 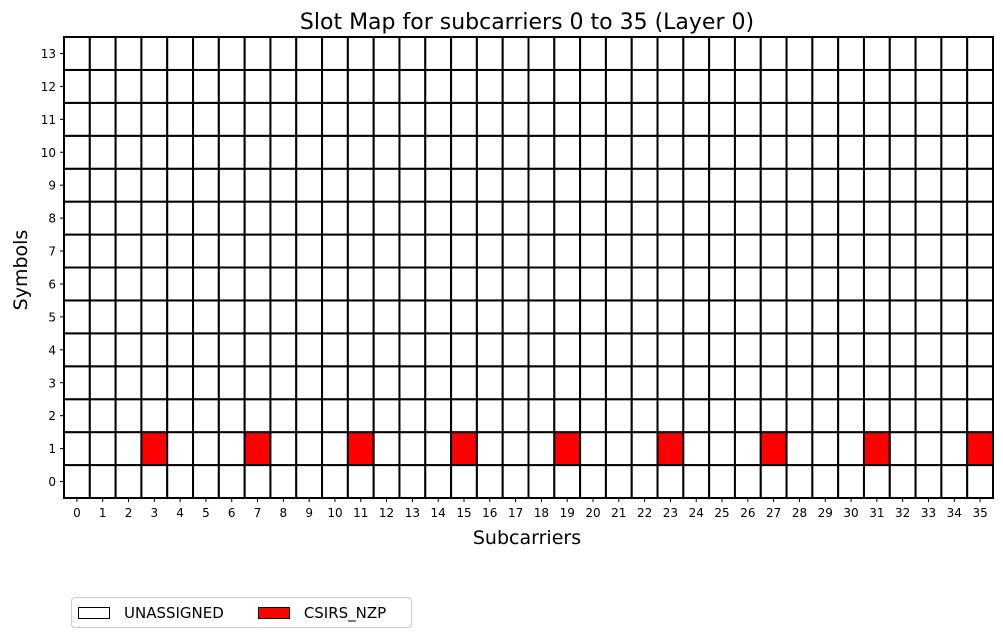 What do you see at coordinates (876, 218) in the screenshot?
I see `cell-sc31-sym8` at bounding box center [876, 218].